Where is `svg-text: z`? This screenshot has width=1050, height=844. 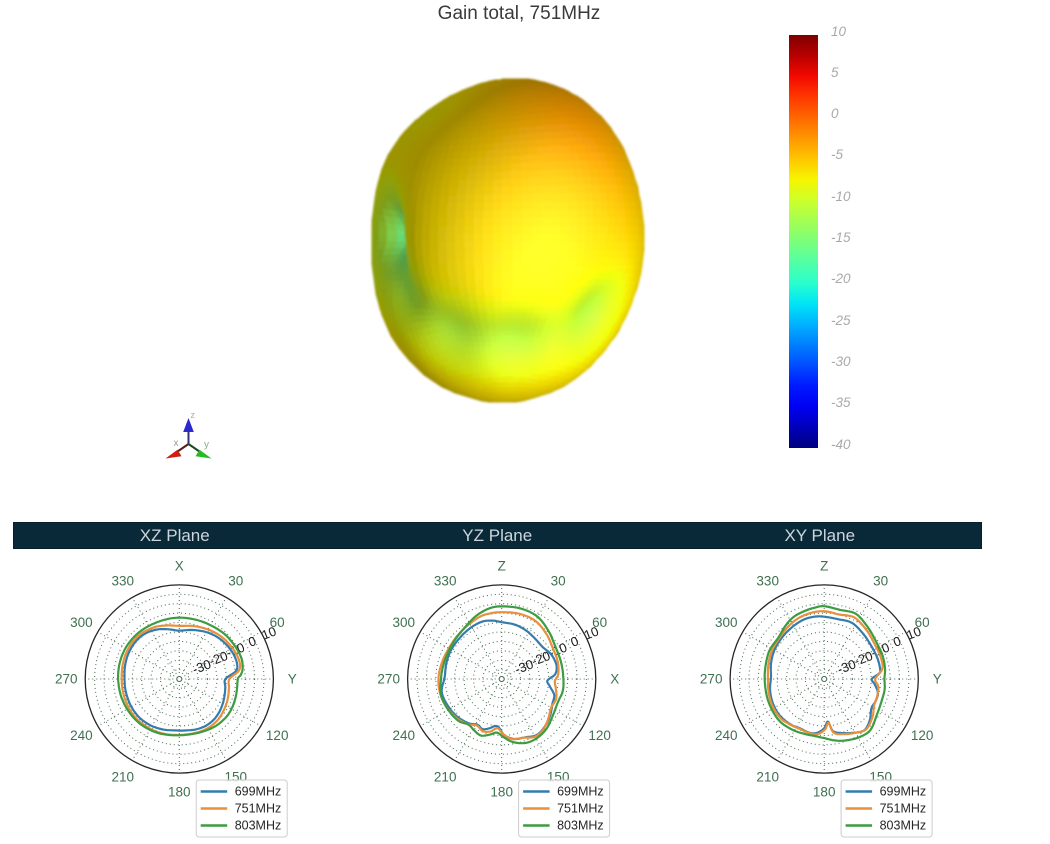 svg-text: z is located at coordinates (193, 415).